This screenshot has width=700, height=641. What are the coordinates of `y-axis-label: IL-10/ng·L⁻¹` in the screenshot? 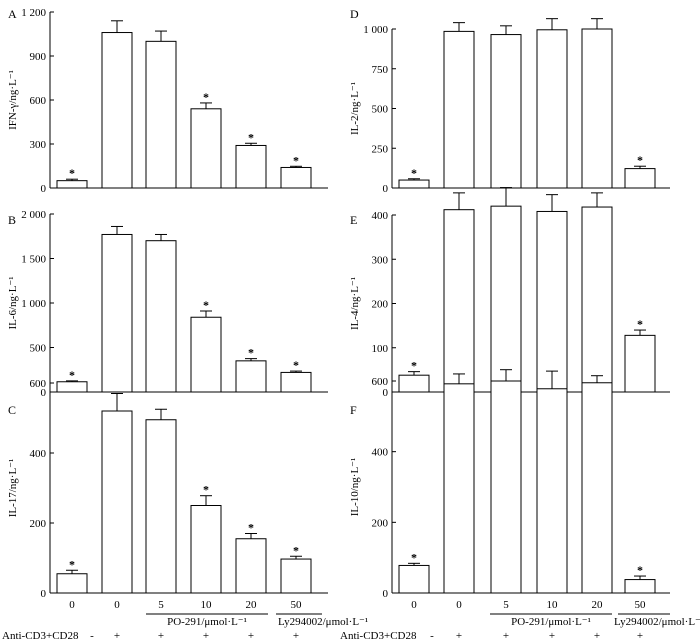 It's located at (355, 487).